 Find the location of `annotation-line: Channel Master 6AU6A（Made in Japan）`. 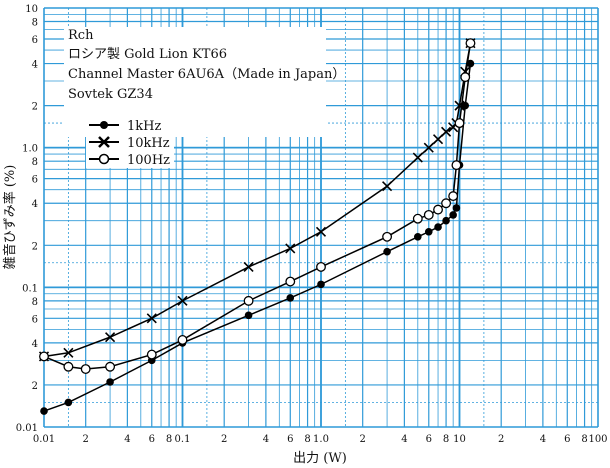

annotation-line: Channel Master 6AU6A（Made in Japan） is located at coordinates (206, 74).